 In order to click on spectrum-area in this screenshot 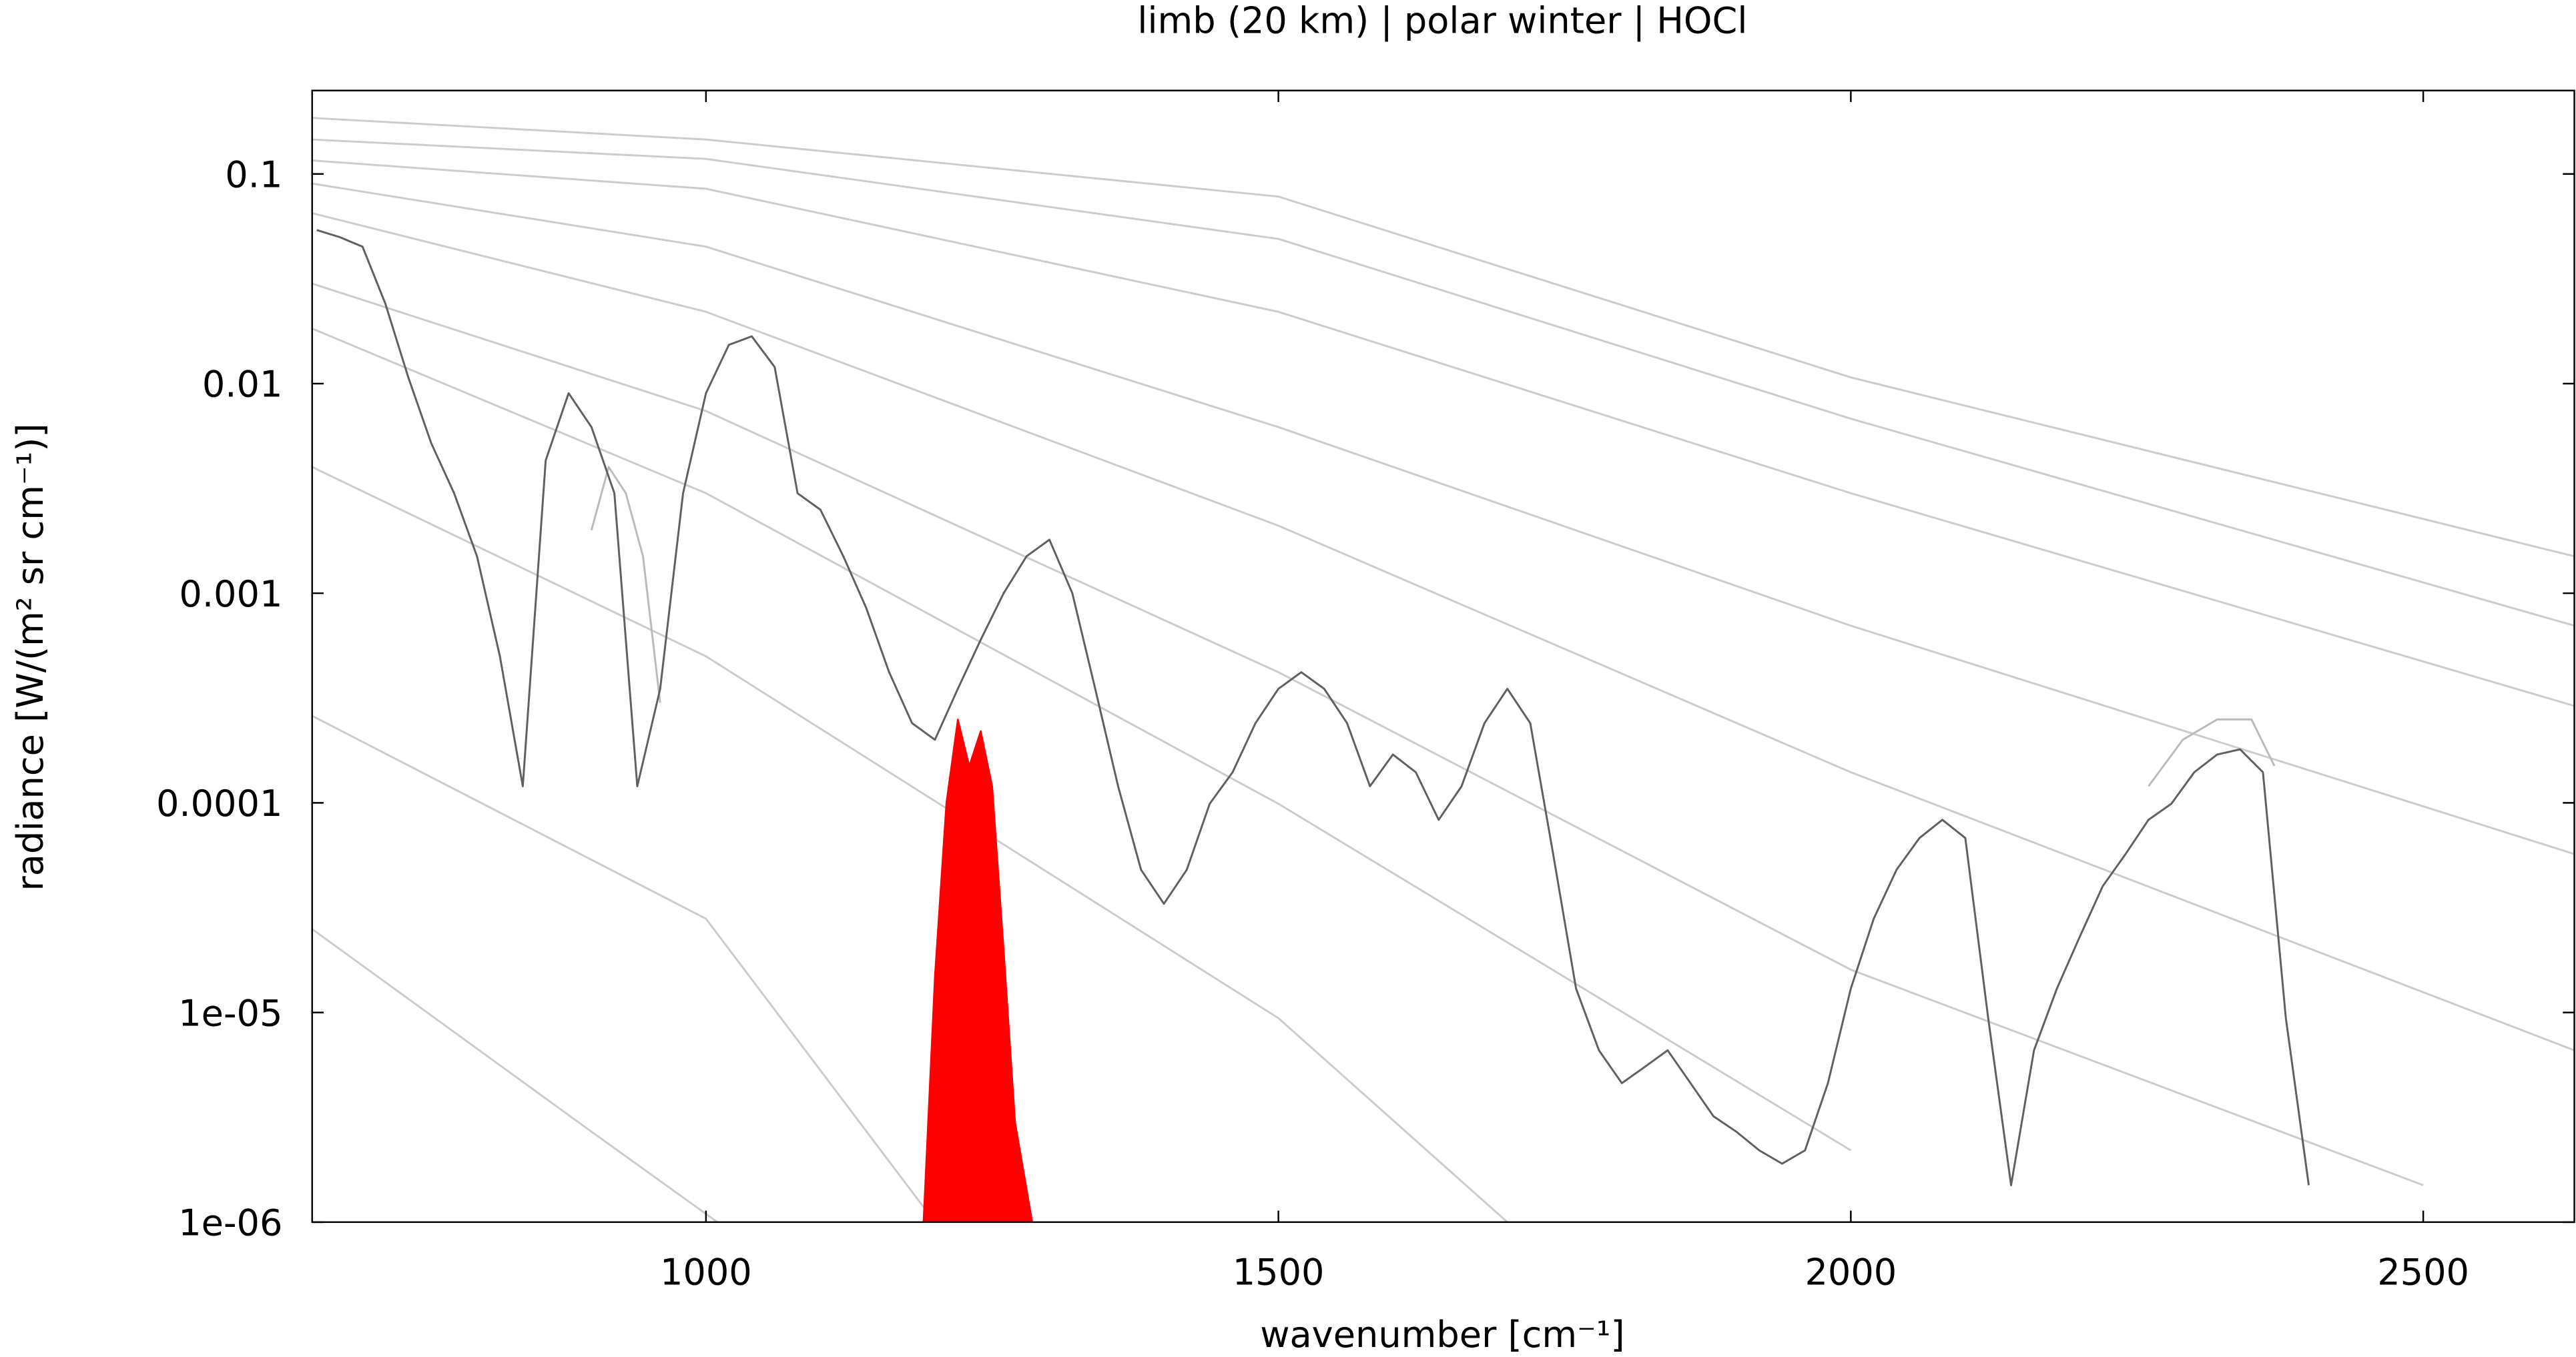, I will do `click(977, 970)`.